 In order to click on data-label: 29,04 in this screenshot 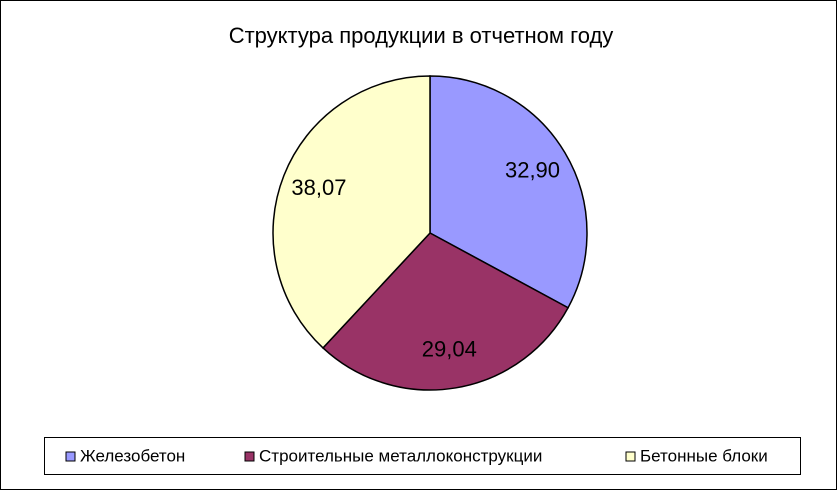, I will do `click(449, 349)`.